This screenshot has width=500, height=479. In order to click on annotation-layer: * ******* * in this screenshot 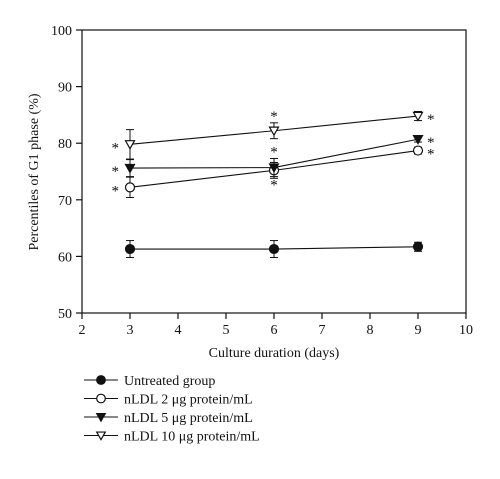, I will do `click(273, 154)`.